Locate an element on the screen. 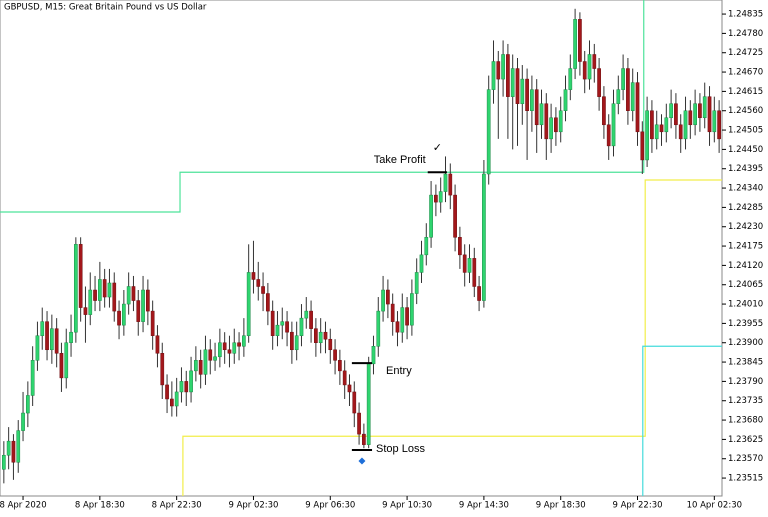  trade-label: Entry is located at coordinates (399, 371).